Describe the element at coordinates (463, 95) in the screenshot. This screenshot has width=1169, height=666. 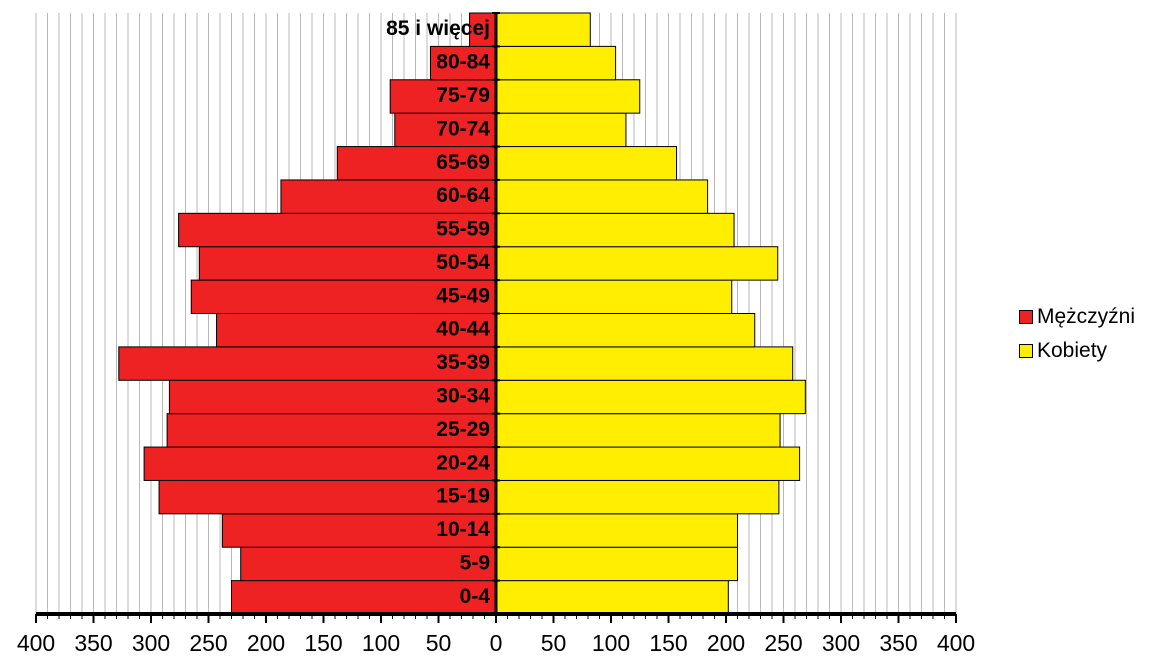
I see `category-label: 75-79` at that location.